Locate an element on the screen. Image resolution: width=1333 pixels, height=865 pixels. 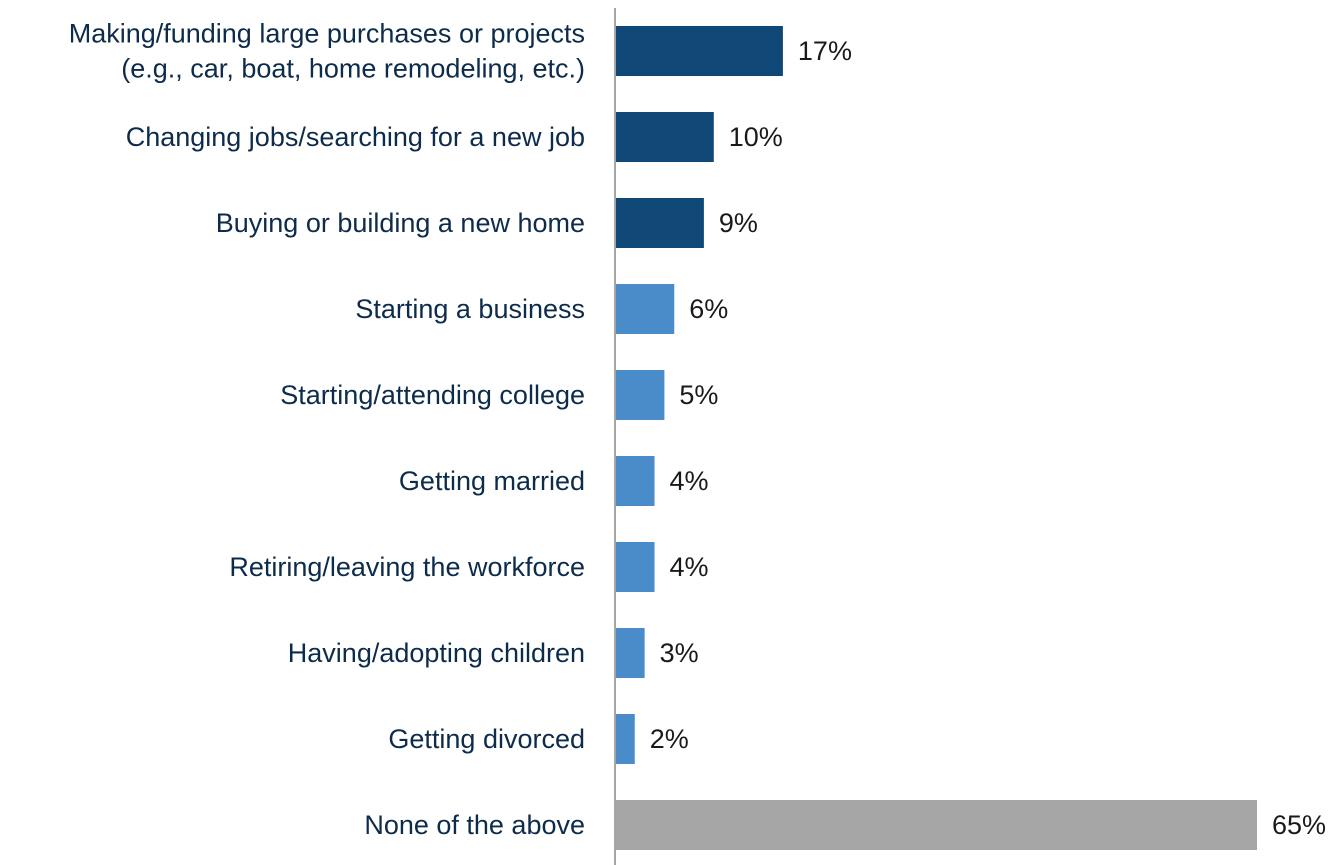
category-label-line: Getting married is located at coordinates (492, 481).